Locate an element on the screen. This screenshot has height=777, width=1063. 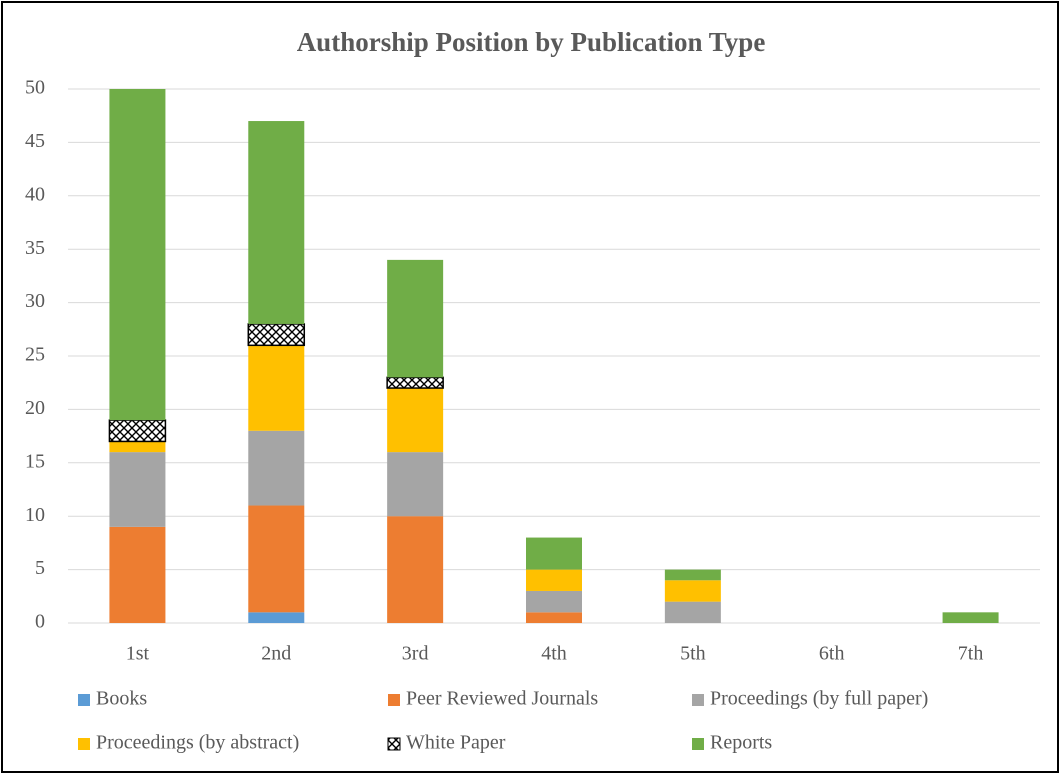
y-tick-label: 0 is located at coordinates (40, 622).